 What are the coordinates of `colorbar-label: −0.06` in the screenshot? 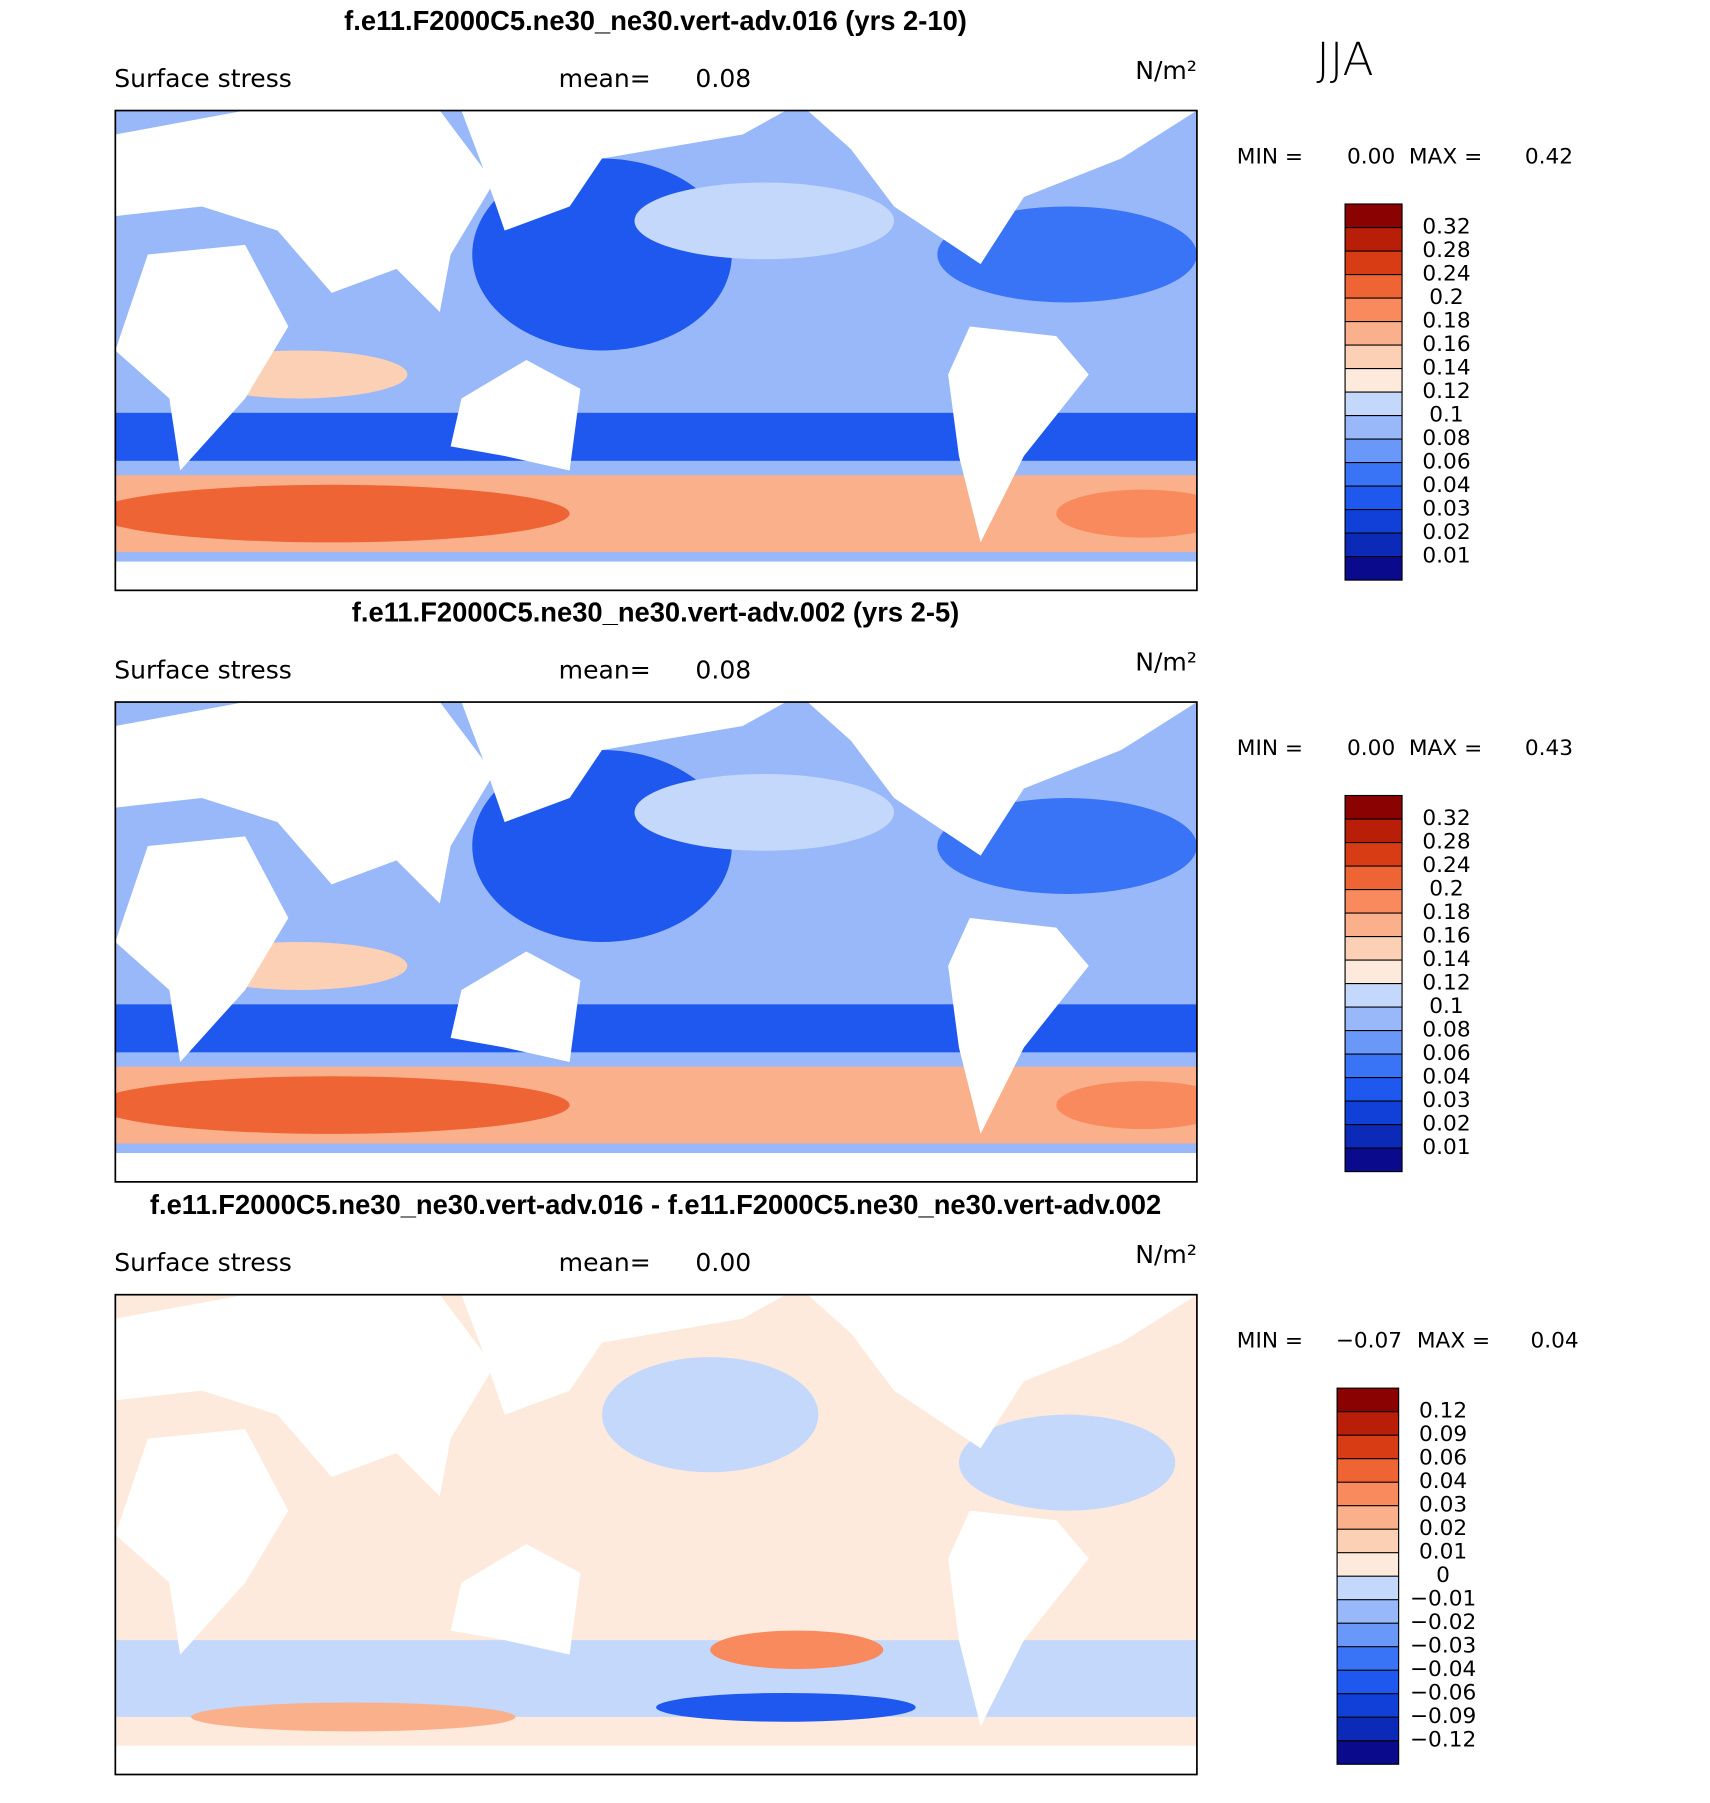 It's located at (1443, 1693).